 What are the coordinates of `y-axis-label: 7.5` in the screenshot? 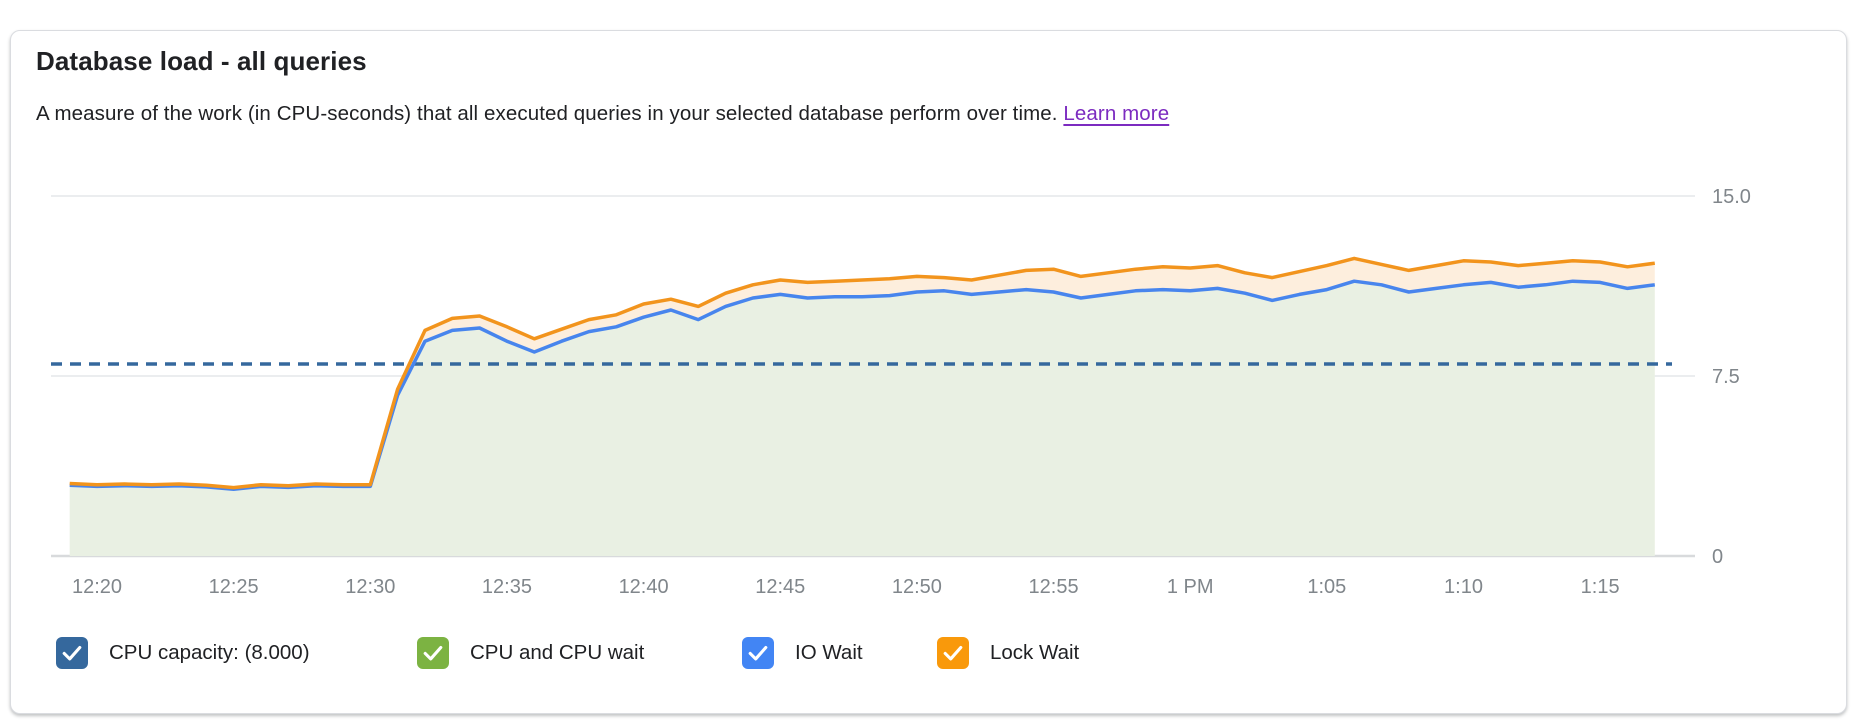 It's located at (1726, 377).